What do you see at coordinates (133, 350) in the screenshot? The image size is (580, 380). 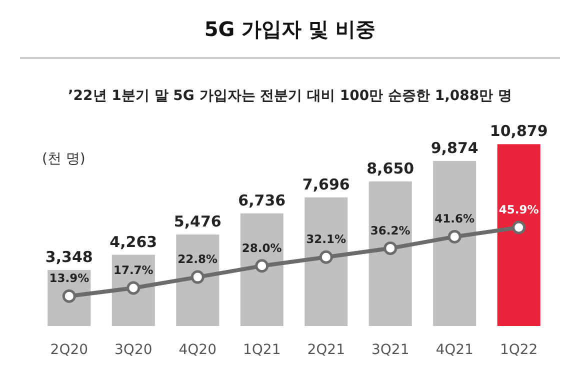 I see `x-tick-label: 3Q20` at bounding box center [133, 350].